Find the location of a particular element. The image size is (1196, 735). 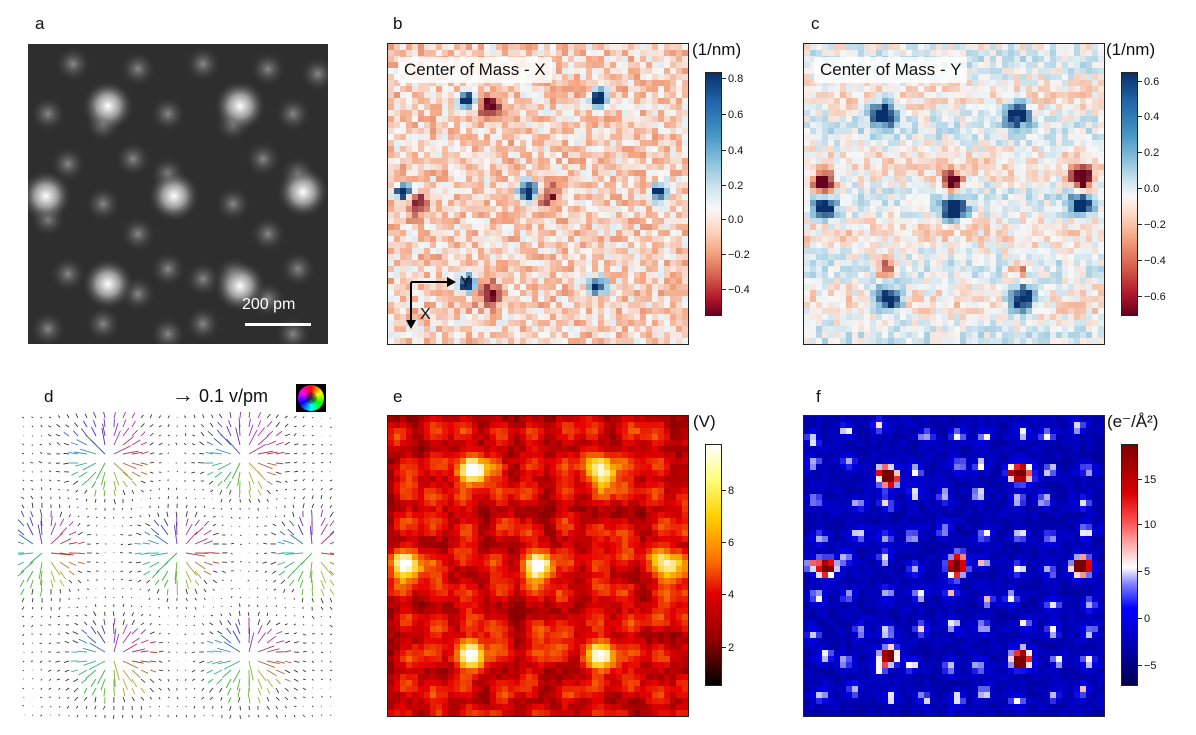

panel-c-colorbar: 0.6 0.4 0.2 0.0 −0.2 −0.4 −0.6 is located at coordinates (1151, 194).